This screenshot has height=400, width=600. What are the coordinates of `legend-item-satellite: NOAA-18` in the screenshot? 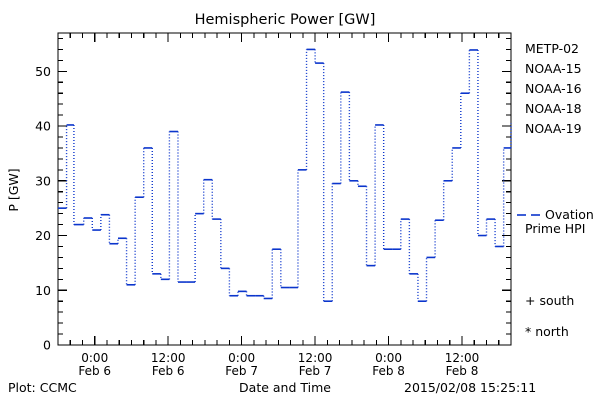 It's located at (553, 108).